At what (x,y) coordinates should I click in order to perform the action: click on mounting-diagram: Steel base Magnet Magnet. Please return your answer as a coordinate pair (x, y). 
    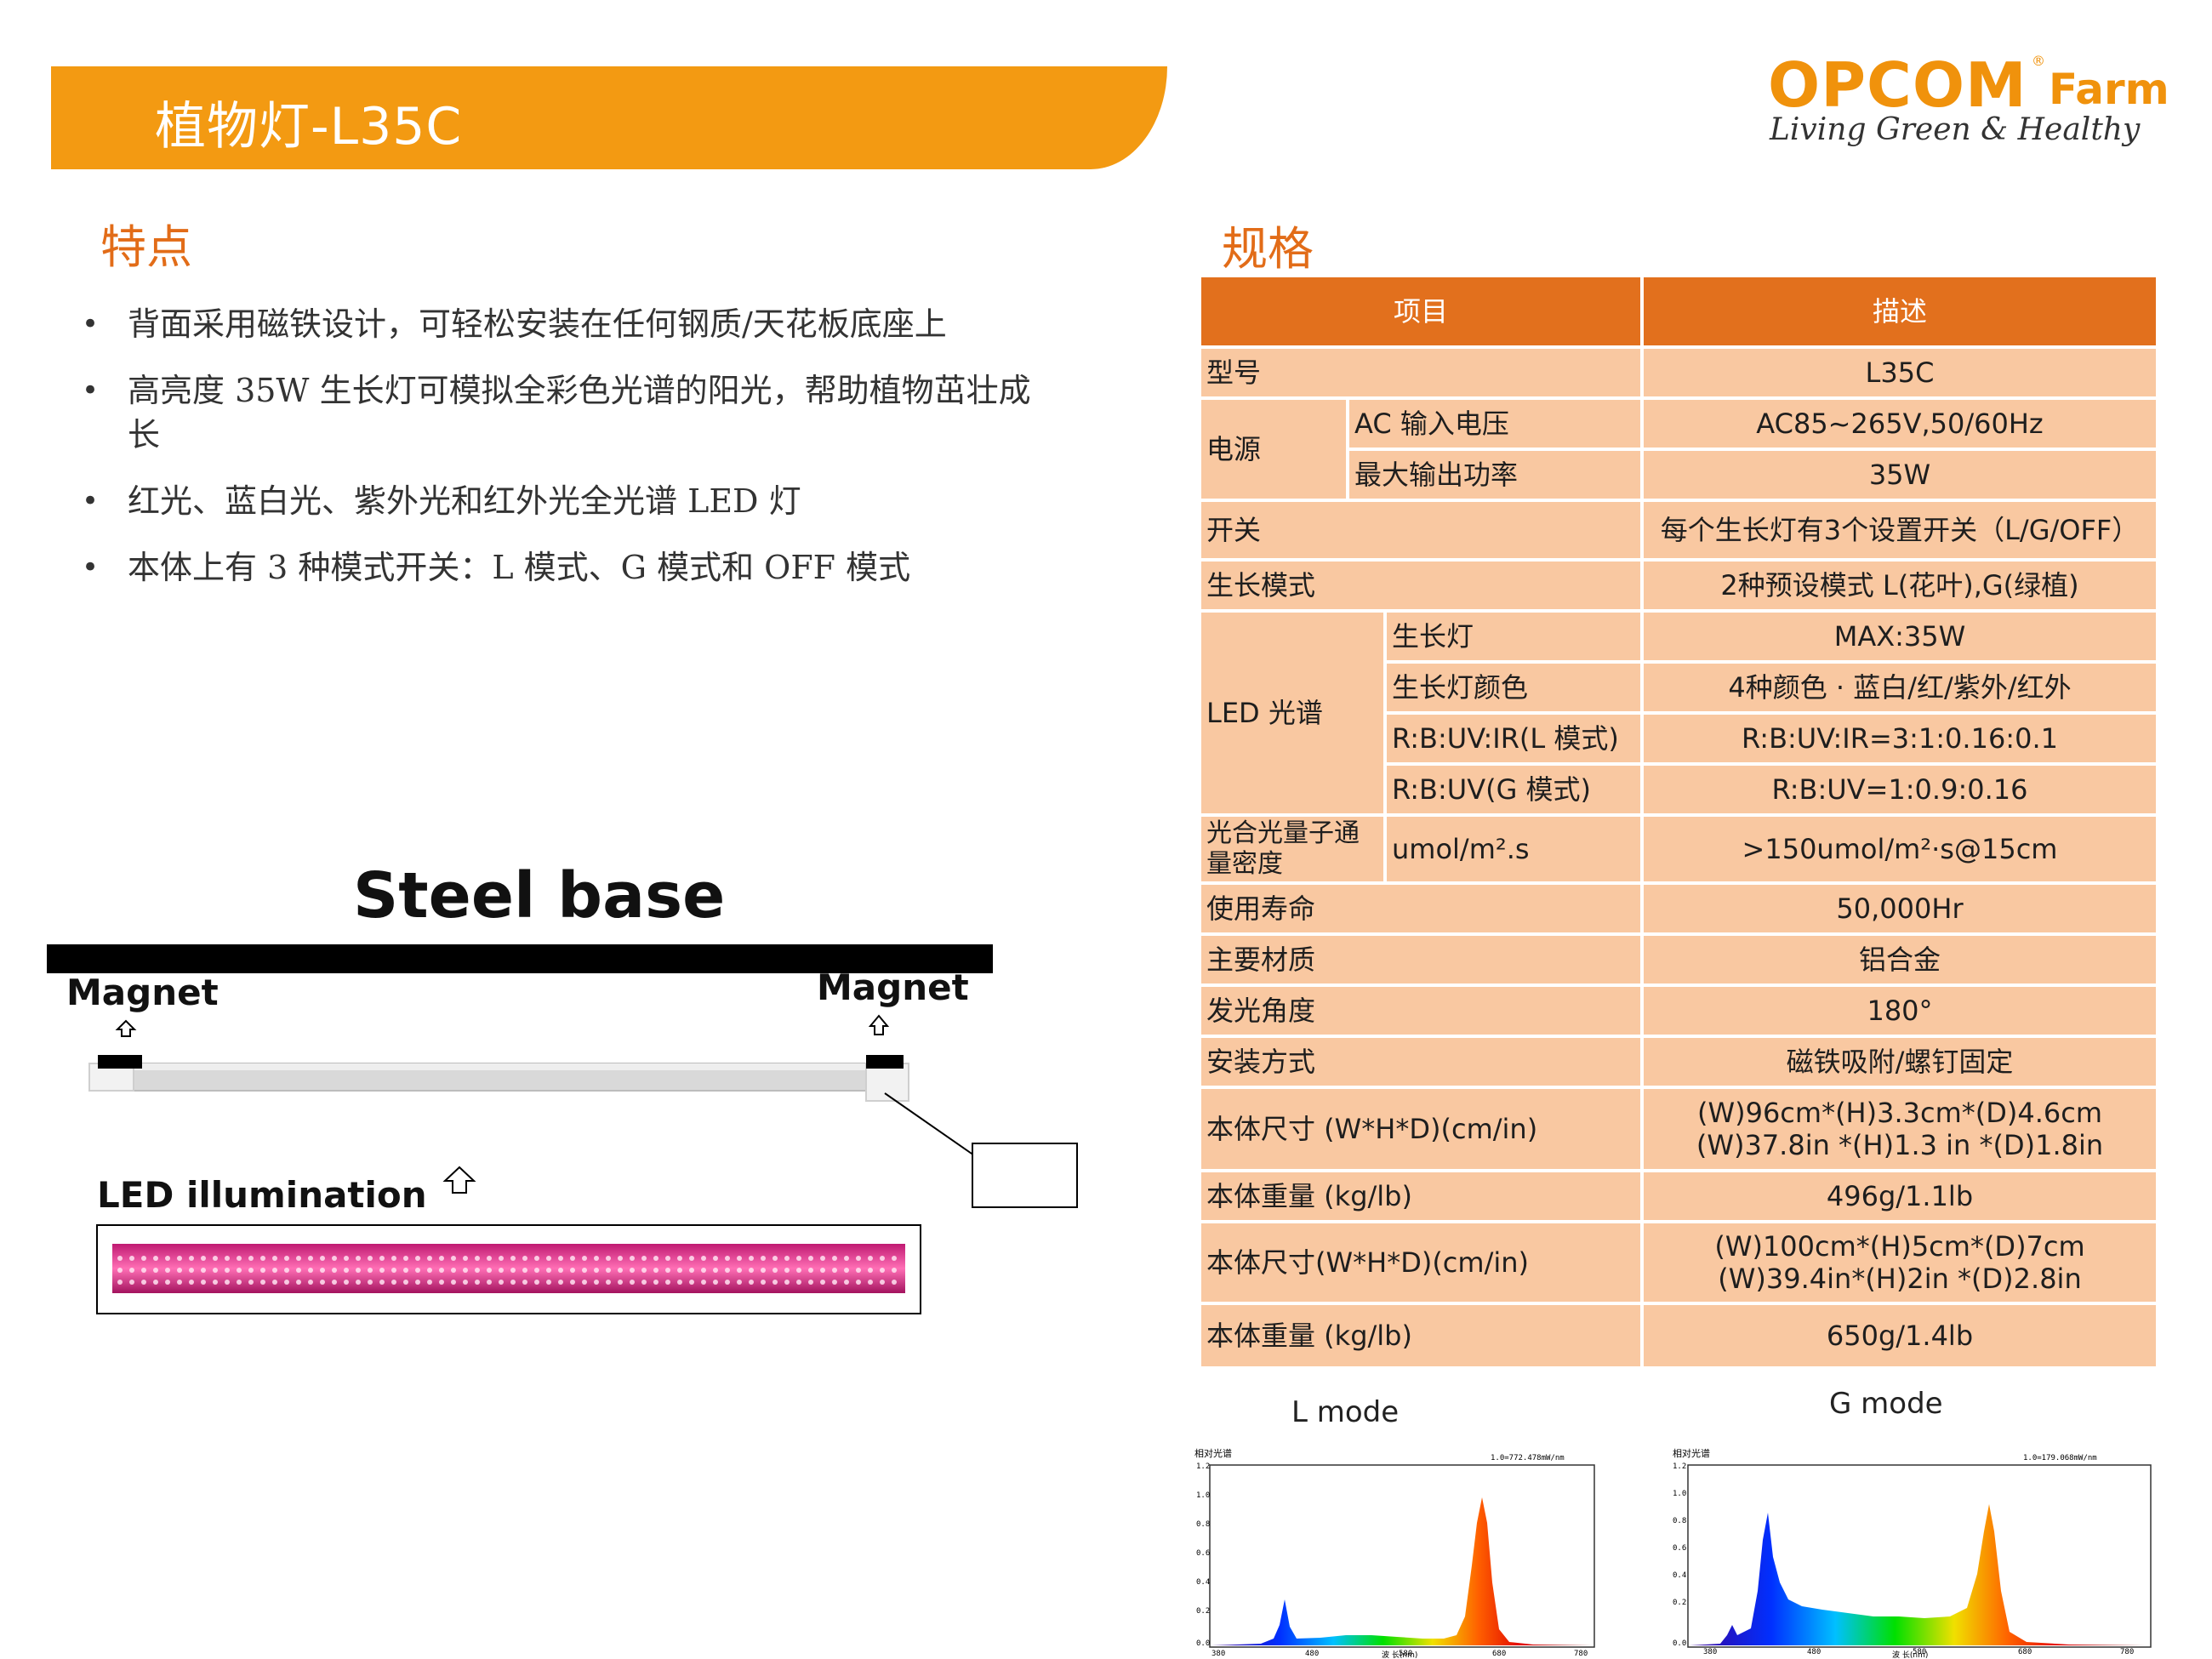
    Looking at the image, I should click on (566, 1097).